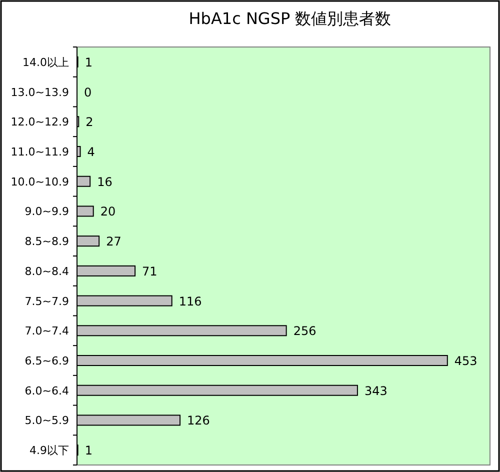  Describe the element at coordinates (39, 92) in the screenshot. I see `y-tick-label: 13.0~13.9` at that location.